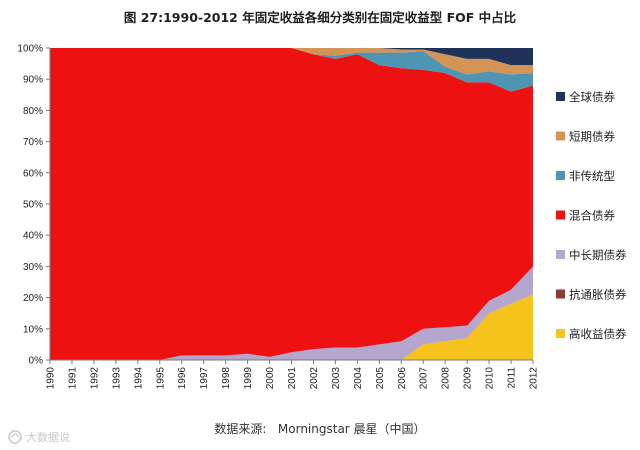 The height and width of the screenshot is (450, 640). I want to click on legend-item-0: 高收益债券, so click(591, 334).